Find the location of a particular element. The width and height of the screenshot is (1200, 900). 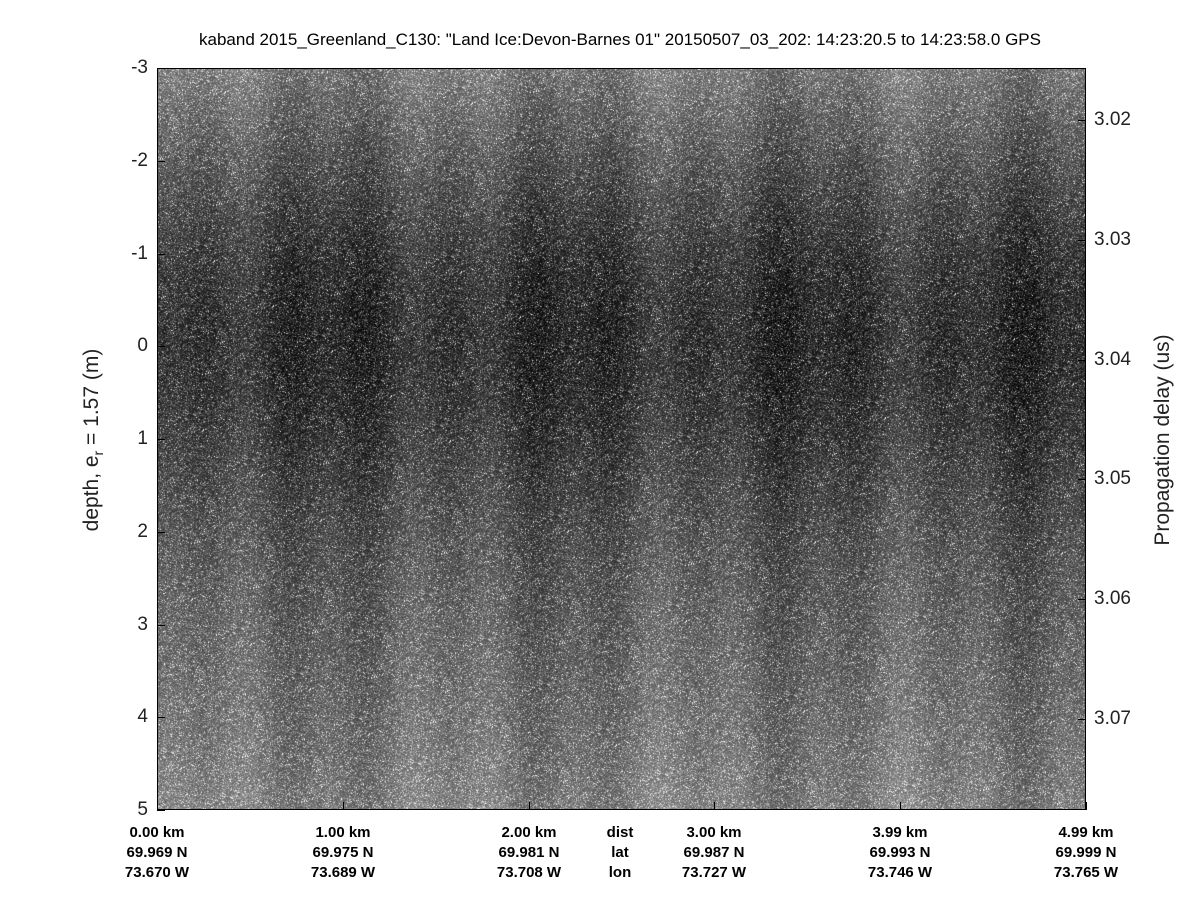

x-tick-dist: 1.00 km is located at coordinates (343, 832).